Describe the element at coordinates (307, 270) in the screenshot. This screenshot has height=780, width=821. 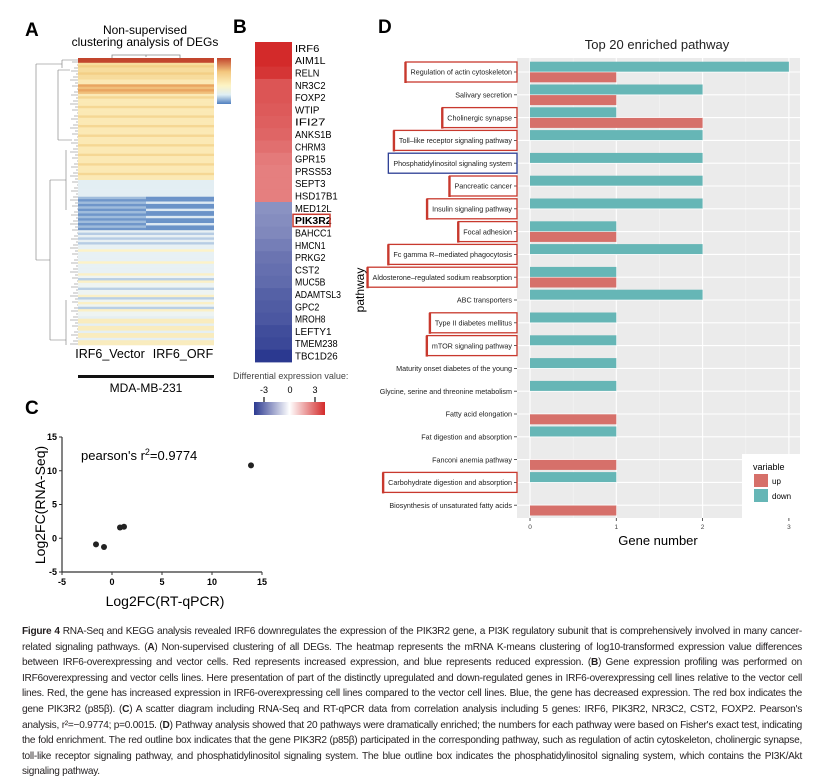
I see `gene-label: CST2` at that location.